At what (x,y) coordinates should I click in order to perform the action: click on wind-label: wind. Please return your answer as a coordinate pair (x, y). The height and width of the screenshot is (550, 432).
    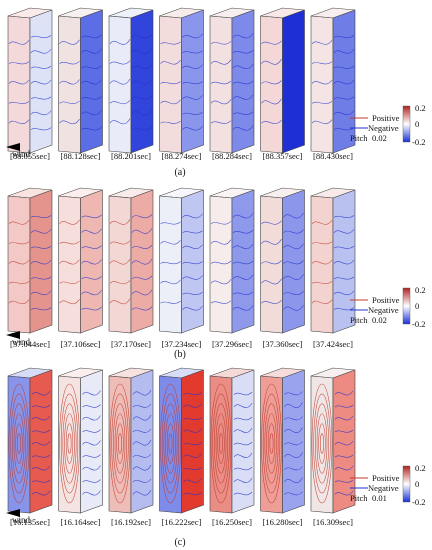
    Looking at the image, I should click on (21, 154).